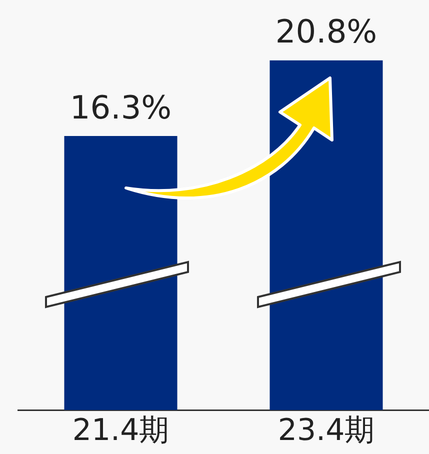 This screenshot has width=429, height=454. I want to click on x-tick-label: 21.4期, so click(121, 430).